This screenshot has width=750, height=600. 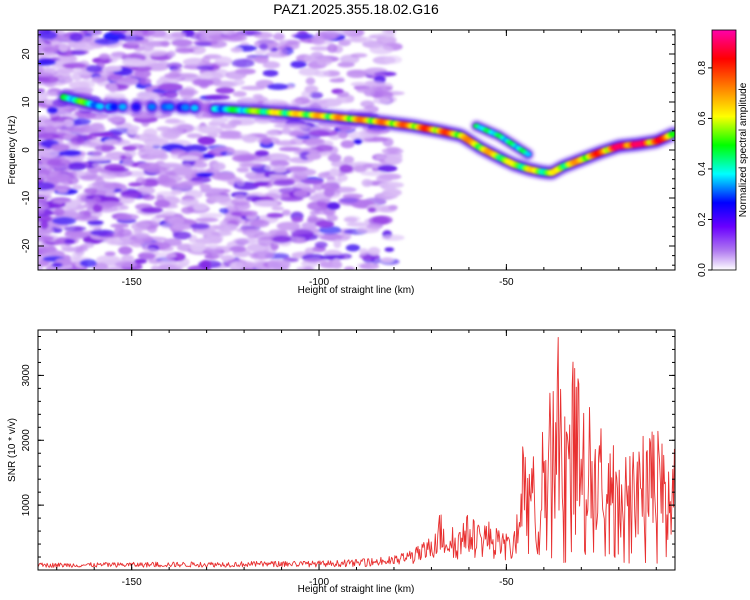 I want to click on spectrogram-ytick-label: 10, so click(x=26, y=102).